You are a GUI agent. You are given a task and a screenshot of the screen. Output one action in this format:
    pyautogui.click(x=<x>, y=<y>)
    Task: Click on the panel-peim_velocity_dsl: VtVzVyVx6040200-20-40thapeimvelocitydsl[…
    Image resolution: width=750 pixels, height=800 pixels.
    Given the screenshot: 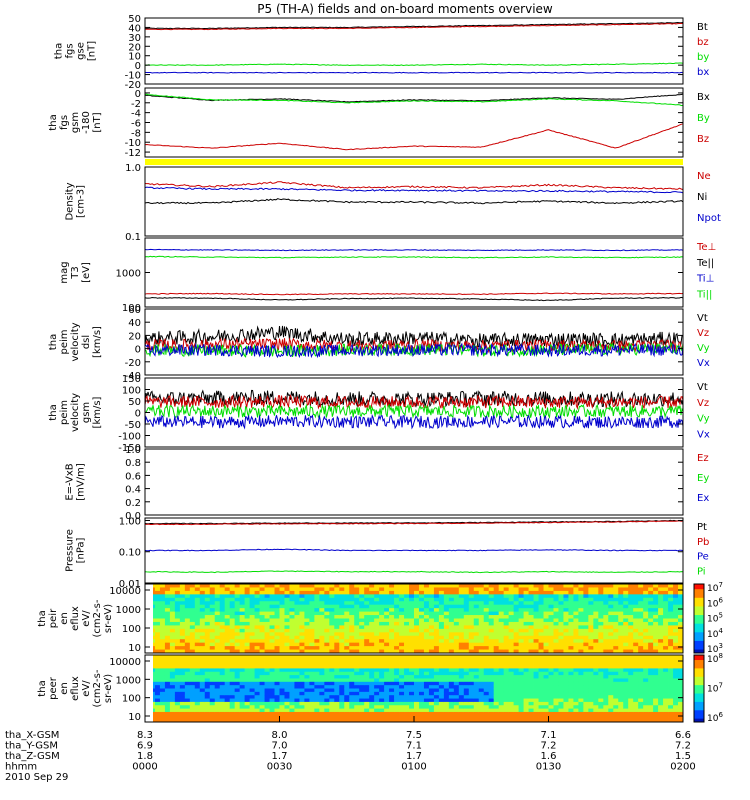 What is the action you would take?
    pyautogui.click(x=379, y=343)
    